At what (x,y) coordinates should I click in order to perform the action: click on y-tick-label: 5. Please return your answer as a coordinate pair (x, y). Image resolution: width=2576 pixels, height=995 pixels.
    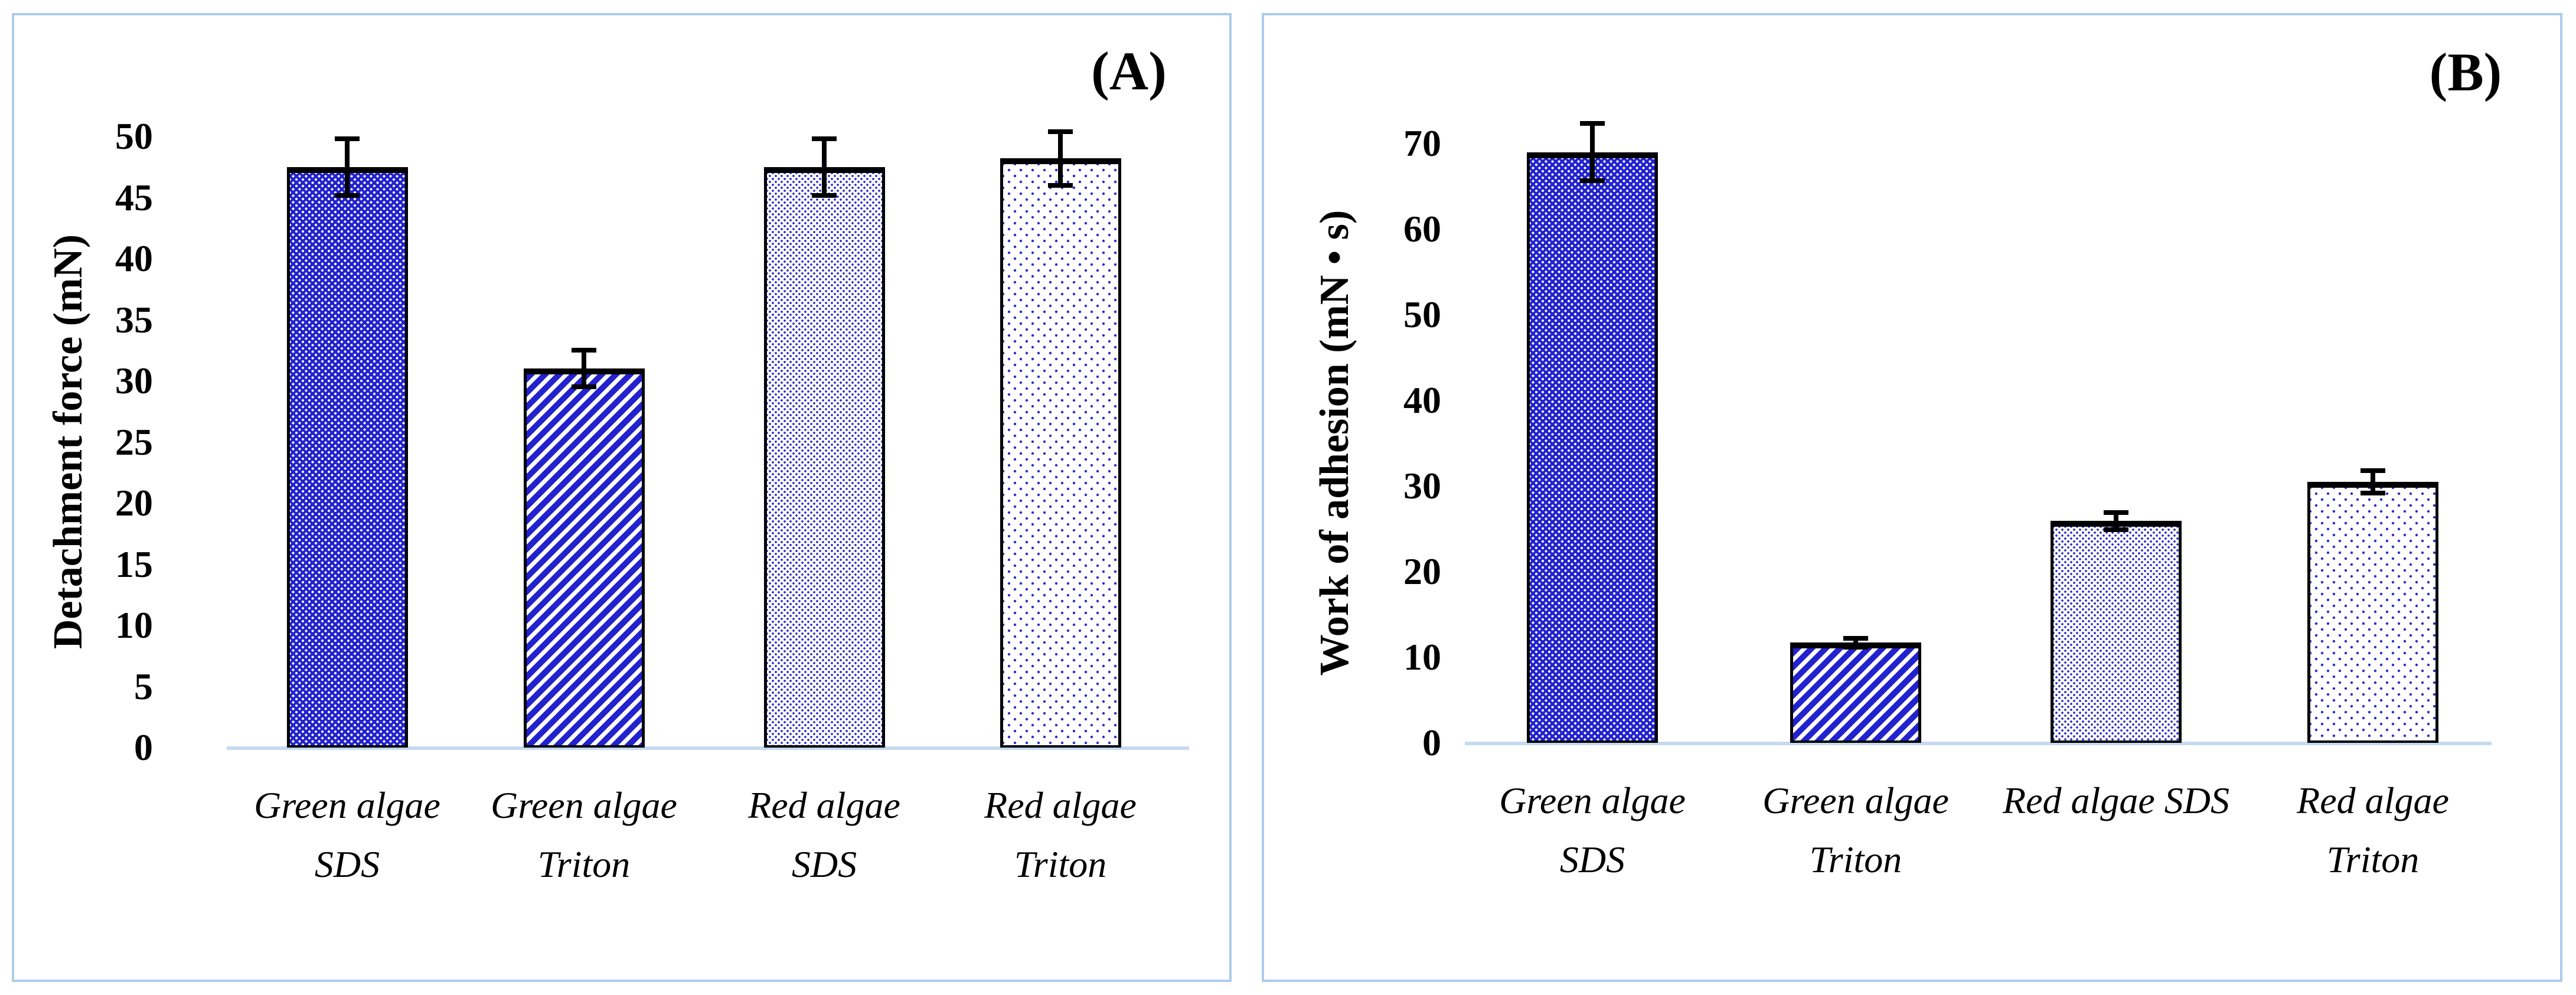
    Looking at the image, I should click on (143, 686).